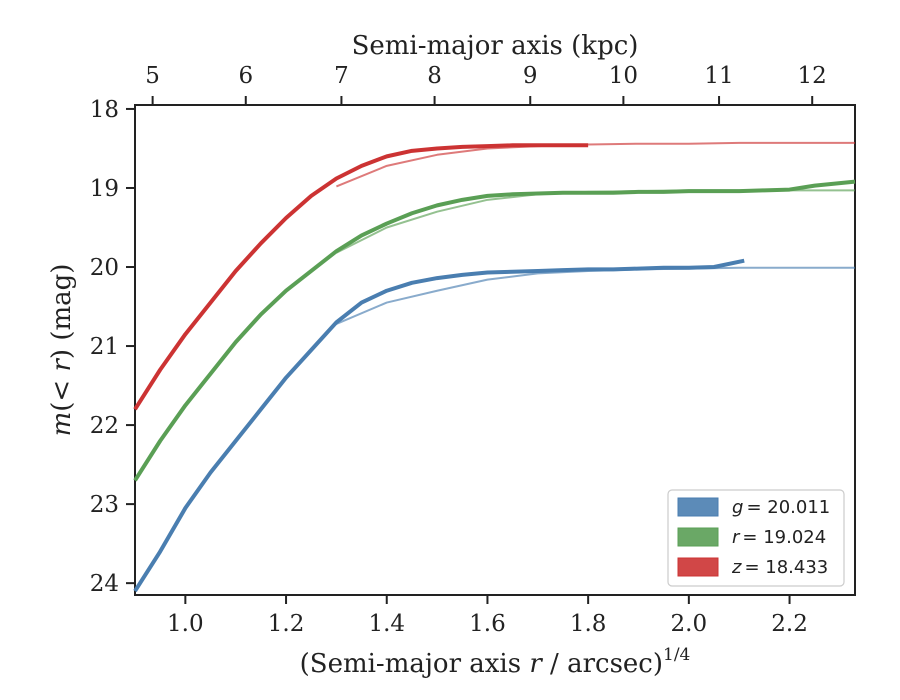  I want to click on model-line-g, so click(595, 295).